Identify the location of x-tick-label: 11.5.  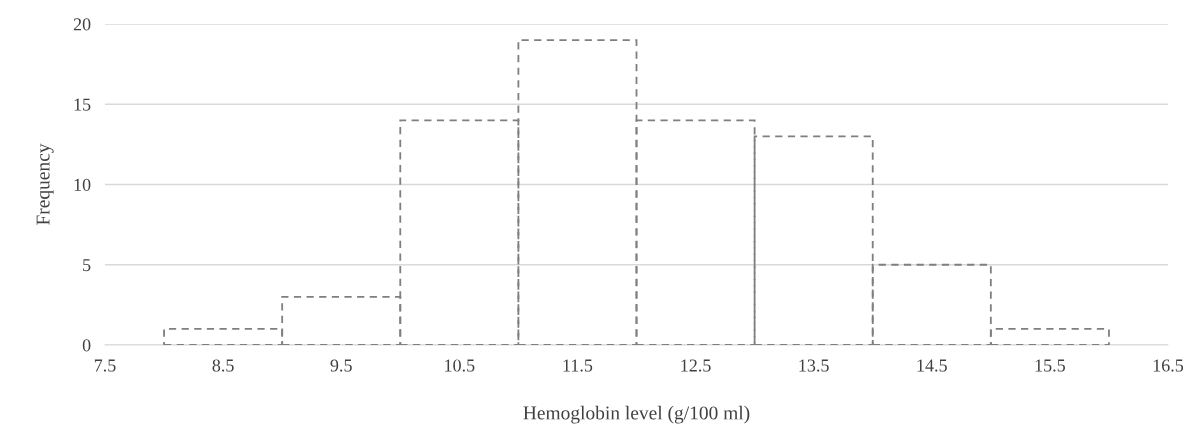
(578, 365).